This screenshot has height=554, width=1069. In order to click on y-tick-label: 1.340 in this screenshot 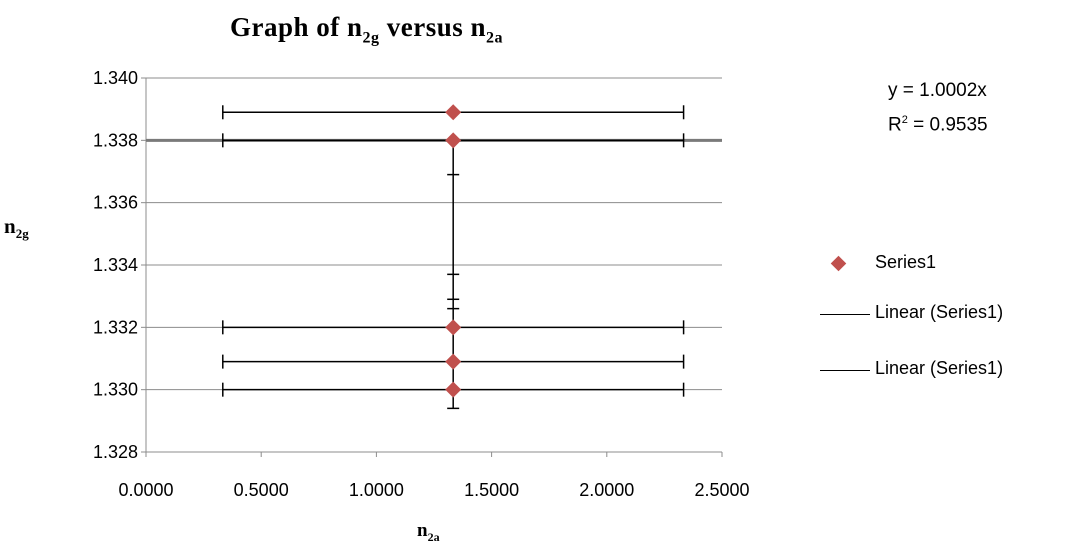, I will do `click(115, 78)`.